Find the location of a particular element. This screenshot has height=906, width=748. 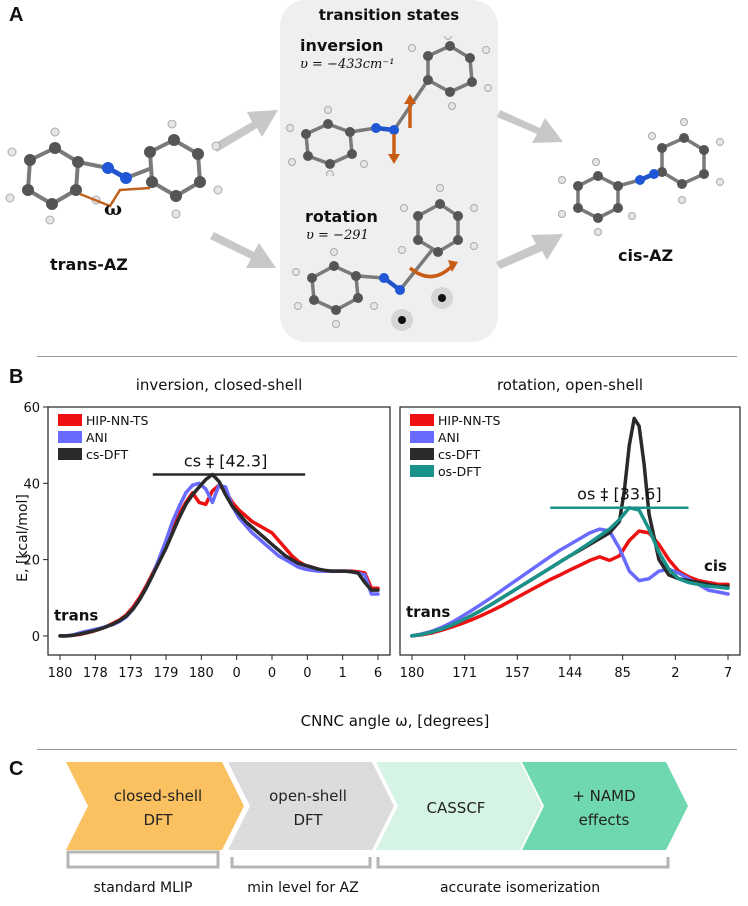

x-tick-label-0-4: 180 is located at coordinates (201, 673).